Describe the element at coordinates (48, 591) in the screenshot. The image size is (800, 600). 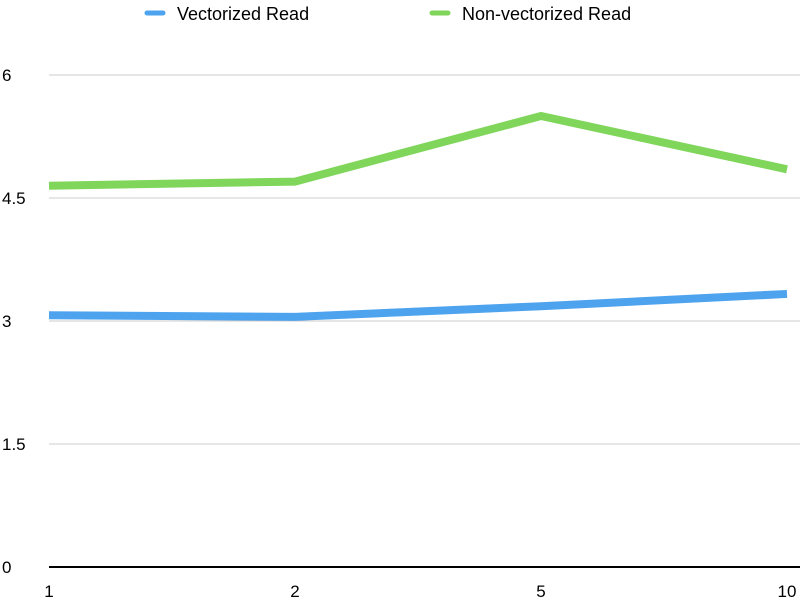
I see `x-tick-label: 1` at that location.